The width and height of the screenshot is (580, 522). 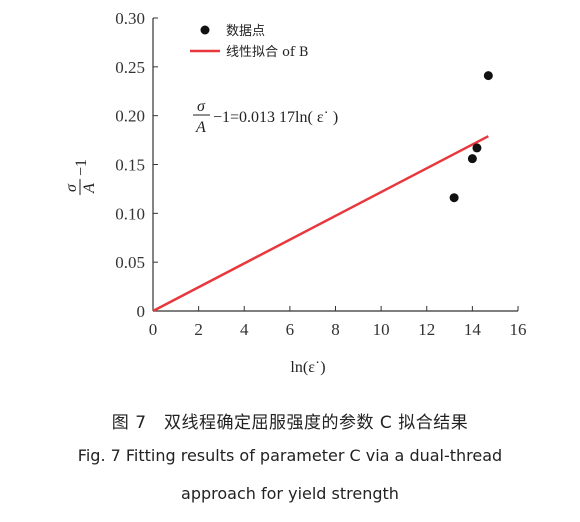 I want to click on y-axis: 0 0.05 0.10 0.15 0.20 0.25 0.30, so click(x=136, y=165).